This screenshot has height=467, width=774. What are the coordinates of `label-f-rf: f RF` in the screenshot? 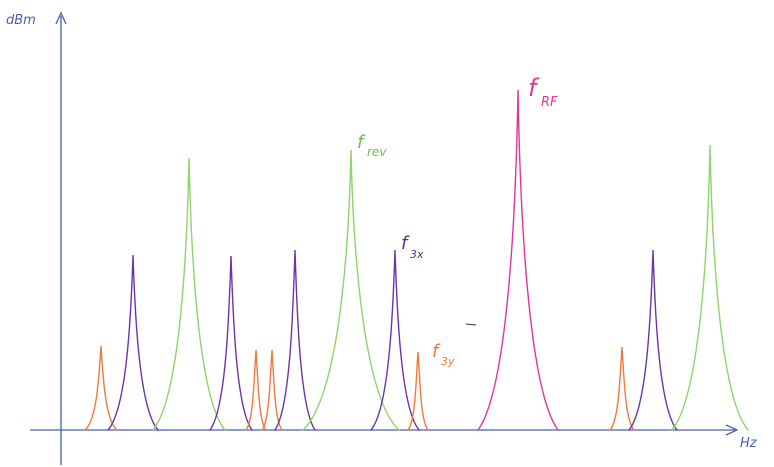 It's located at (543, 92).